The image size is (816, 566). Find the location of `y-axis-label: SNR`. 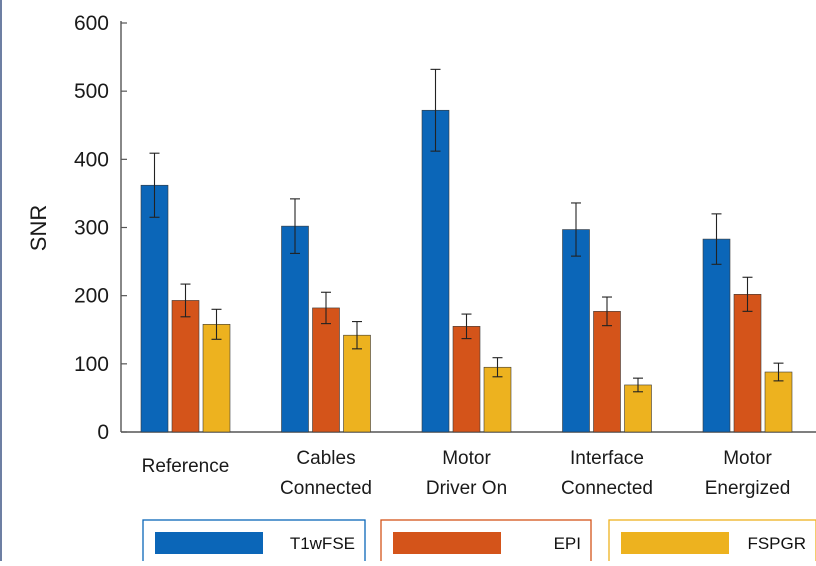

y-axis-label: SNR is located at coordinates (38, 228).